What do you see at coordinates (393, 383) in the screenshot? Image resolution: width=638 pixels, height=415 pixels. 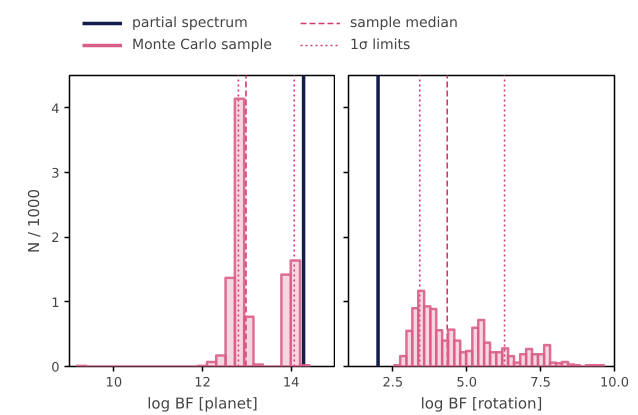 I see `x-tick-label: 2.5` at bounding box center [393, 383].